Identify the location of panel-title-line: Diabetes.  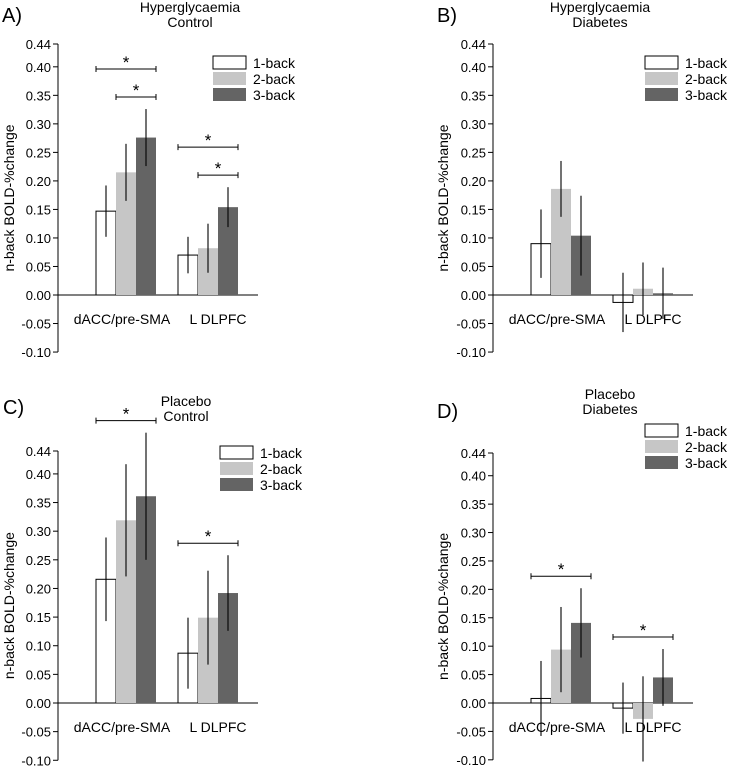
(609, 409).